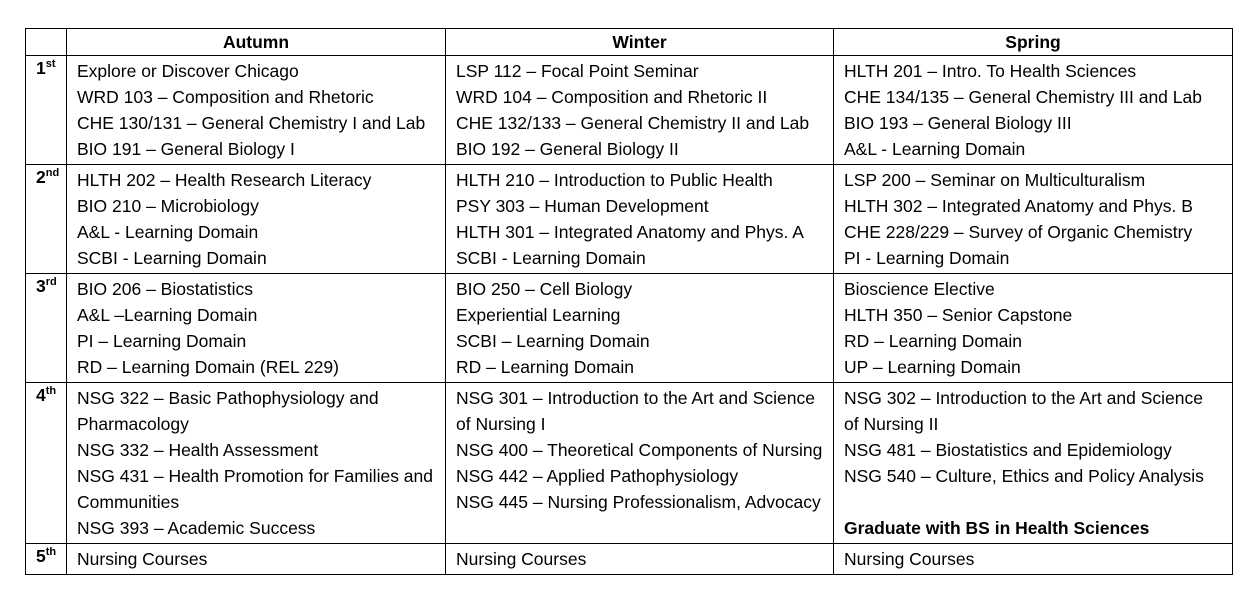 This screenshot has height=595, width=1258. Describe the element at coordinates (538, 315) in the screenshot. I see `course-line: Experiential Learning` at that location.